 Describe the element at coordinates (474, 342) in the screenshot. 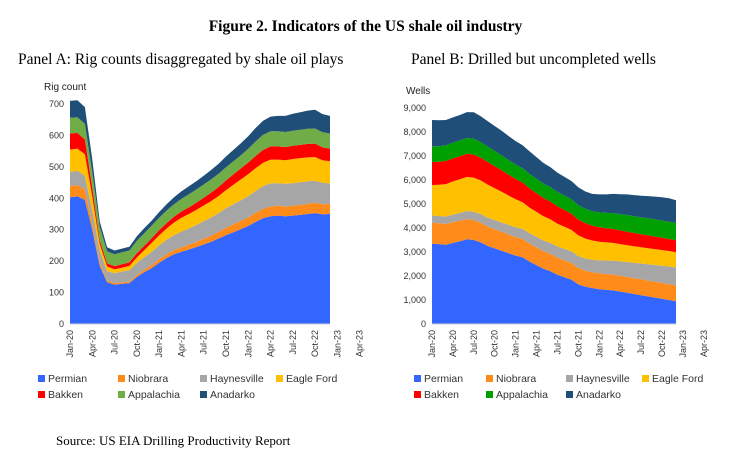

I see `x-tick-label: Jul-20` at that location.